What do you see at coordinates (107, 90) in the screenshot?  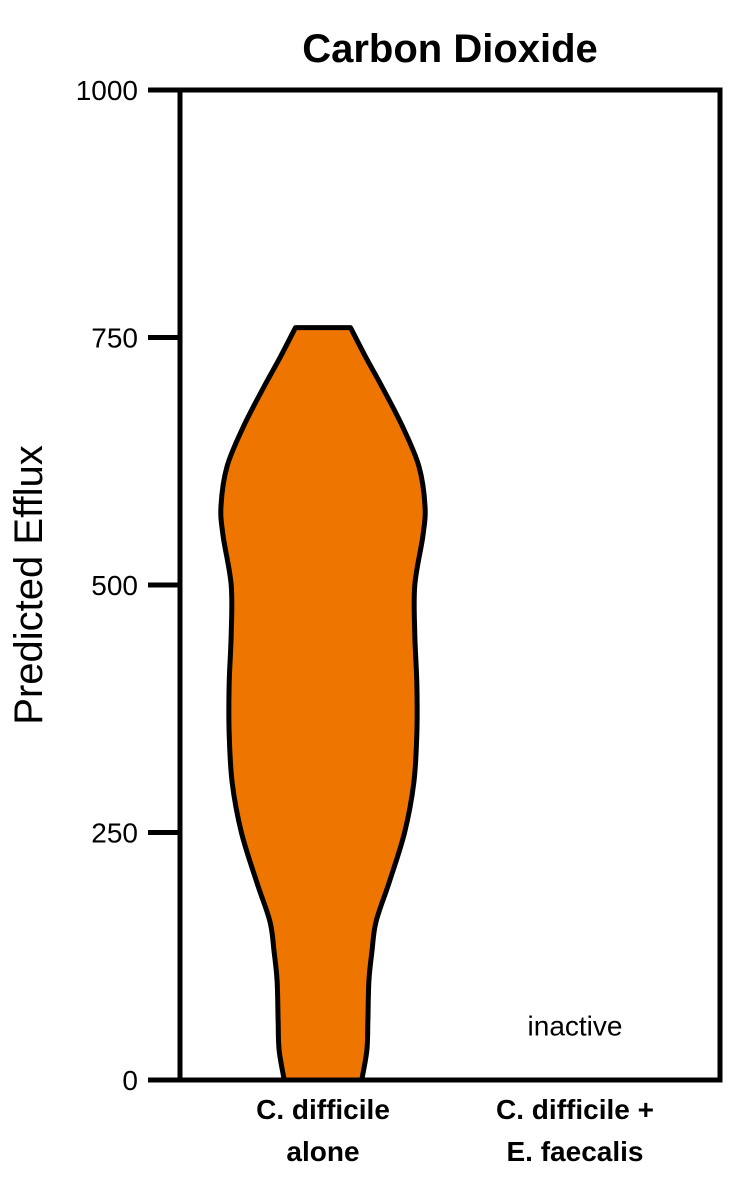 I see `y-tick-label: 1000` at bounding box center [107, 90].